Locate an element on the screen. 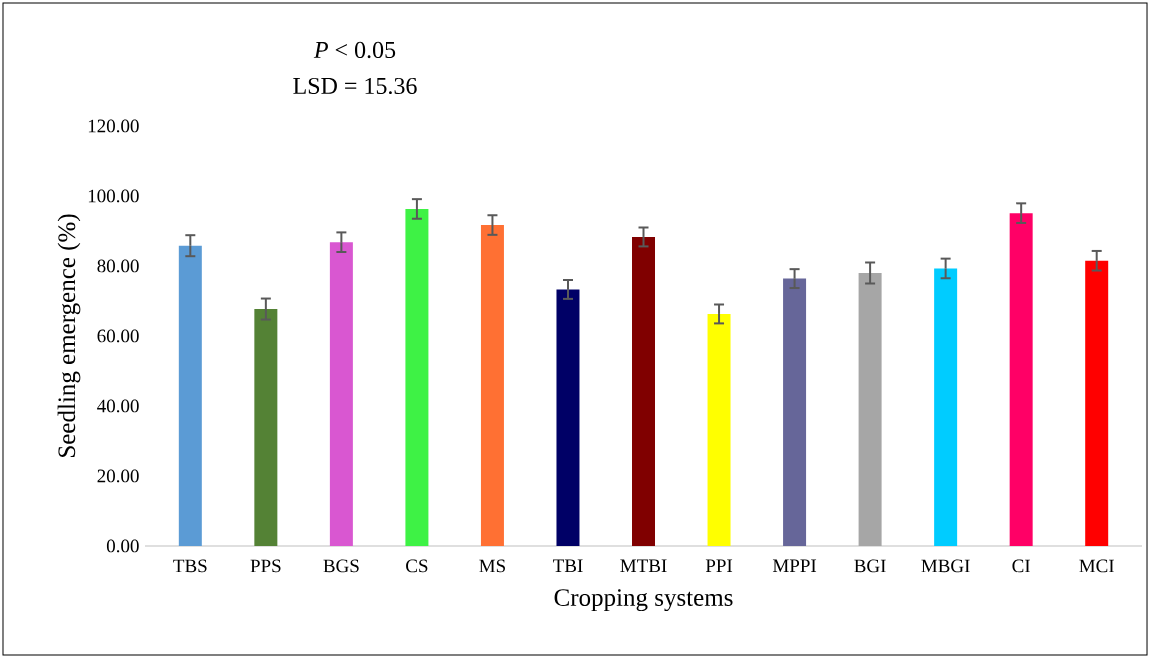  y-tick-label: 20.00 is located at coordinates (118, 476).